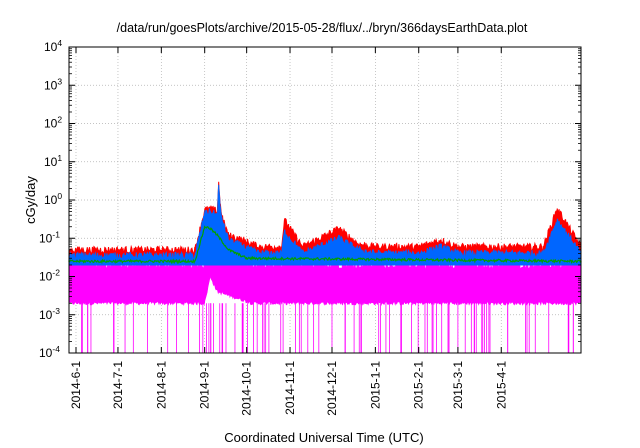  What do you see at coordinates (76, 385) in the screenshot?
I see `x-tick-label: 2014-6-1` at bounding box center [76, 385].